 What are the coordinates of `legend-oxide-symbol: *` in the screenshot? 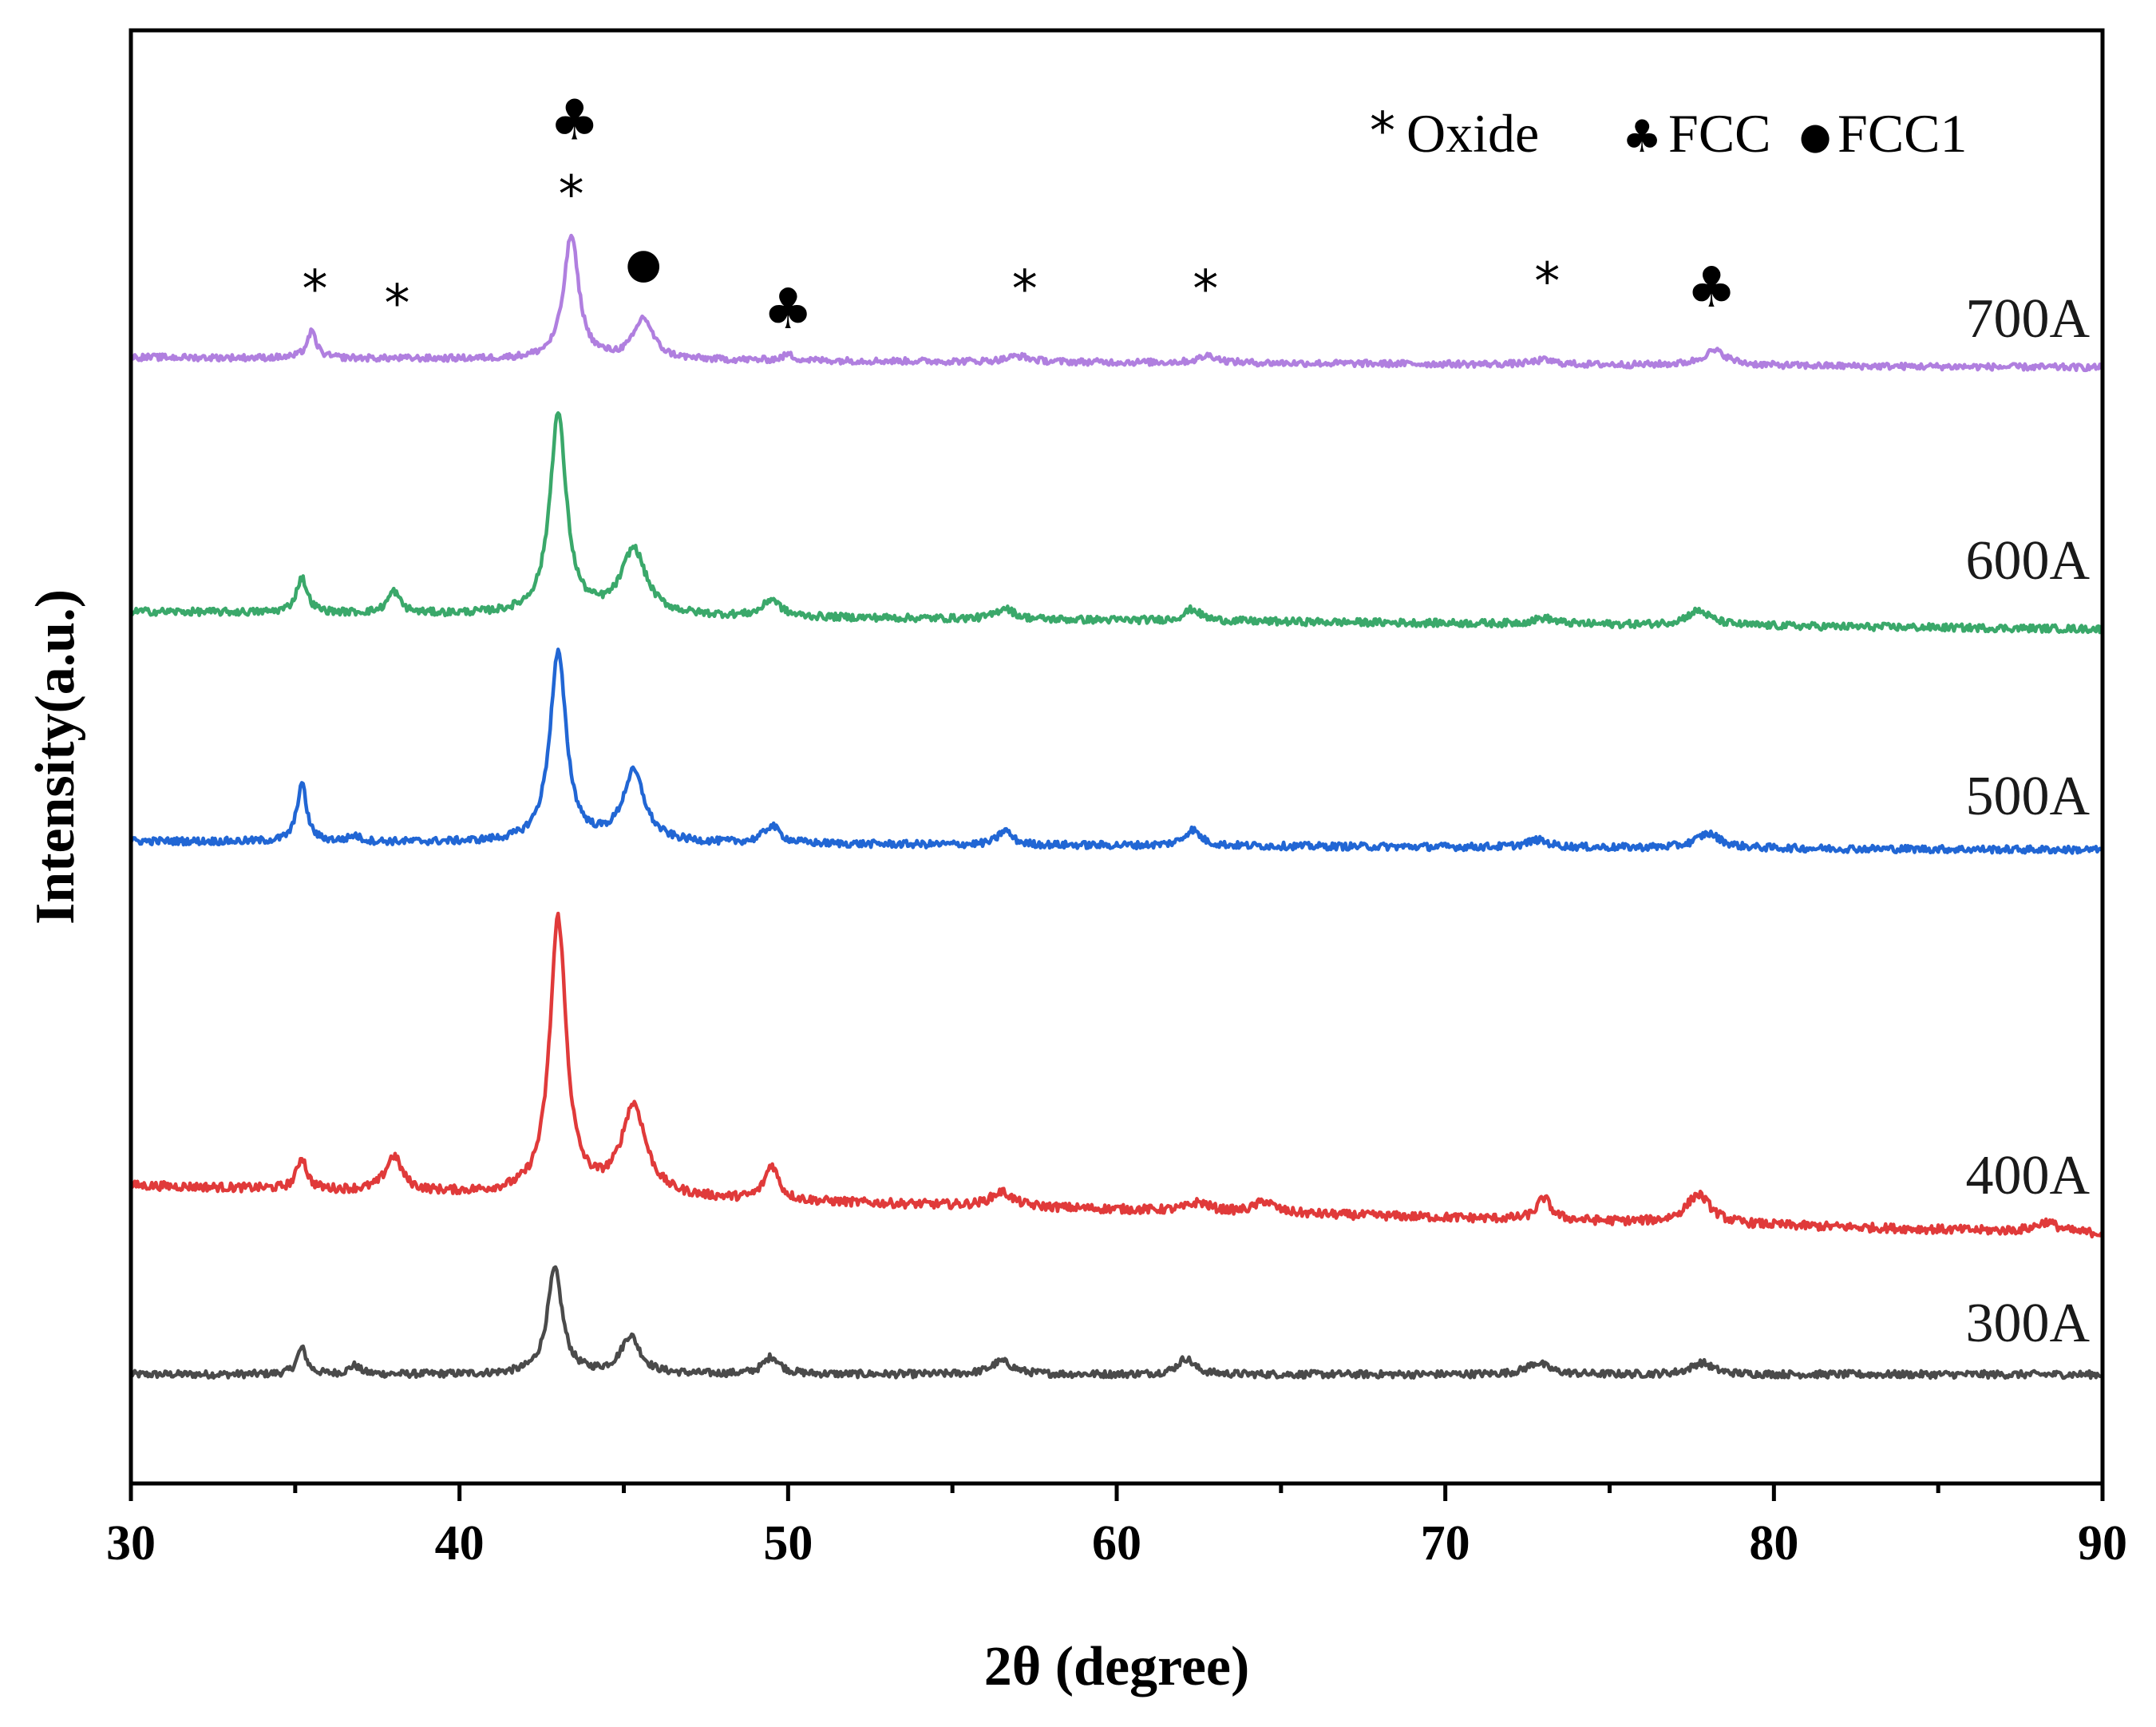 It's located at (1382, 131).